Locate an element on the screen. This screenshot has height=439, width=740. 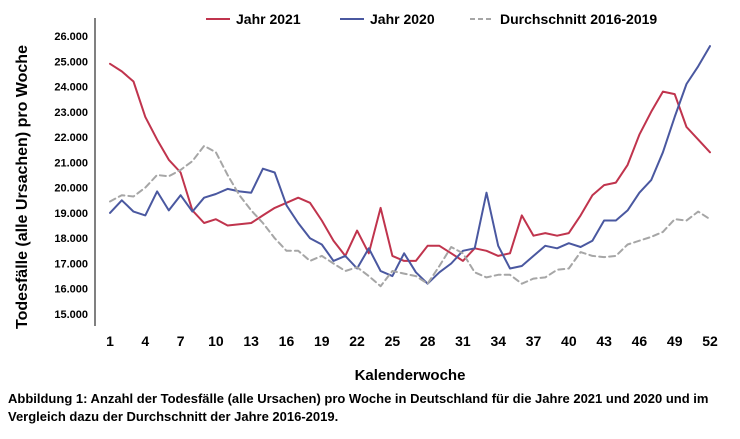
x-tick-label: 28 is located at coordinates (428, 341).